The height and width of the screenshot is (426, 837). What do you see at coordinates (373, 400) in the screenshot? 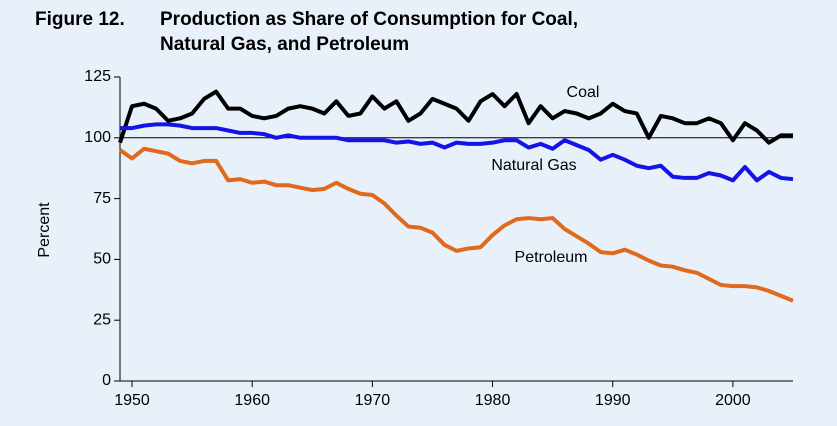
I see `x-tick-label: 1970` at bounding box center [373, 400].